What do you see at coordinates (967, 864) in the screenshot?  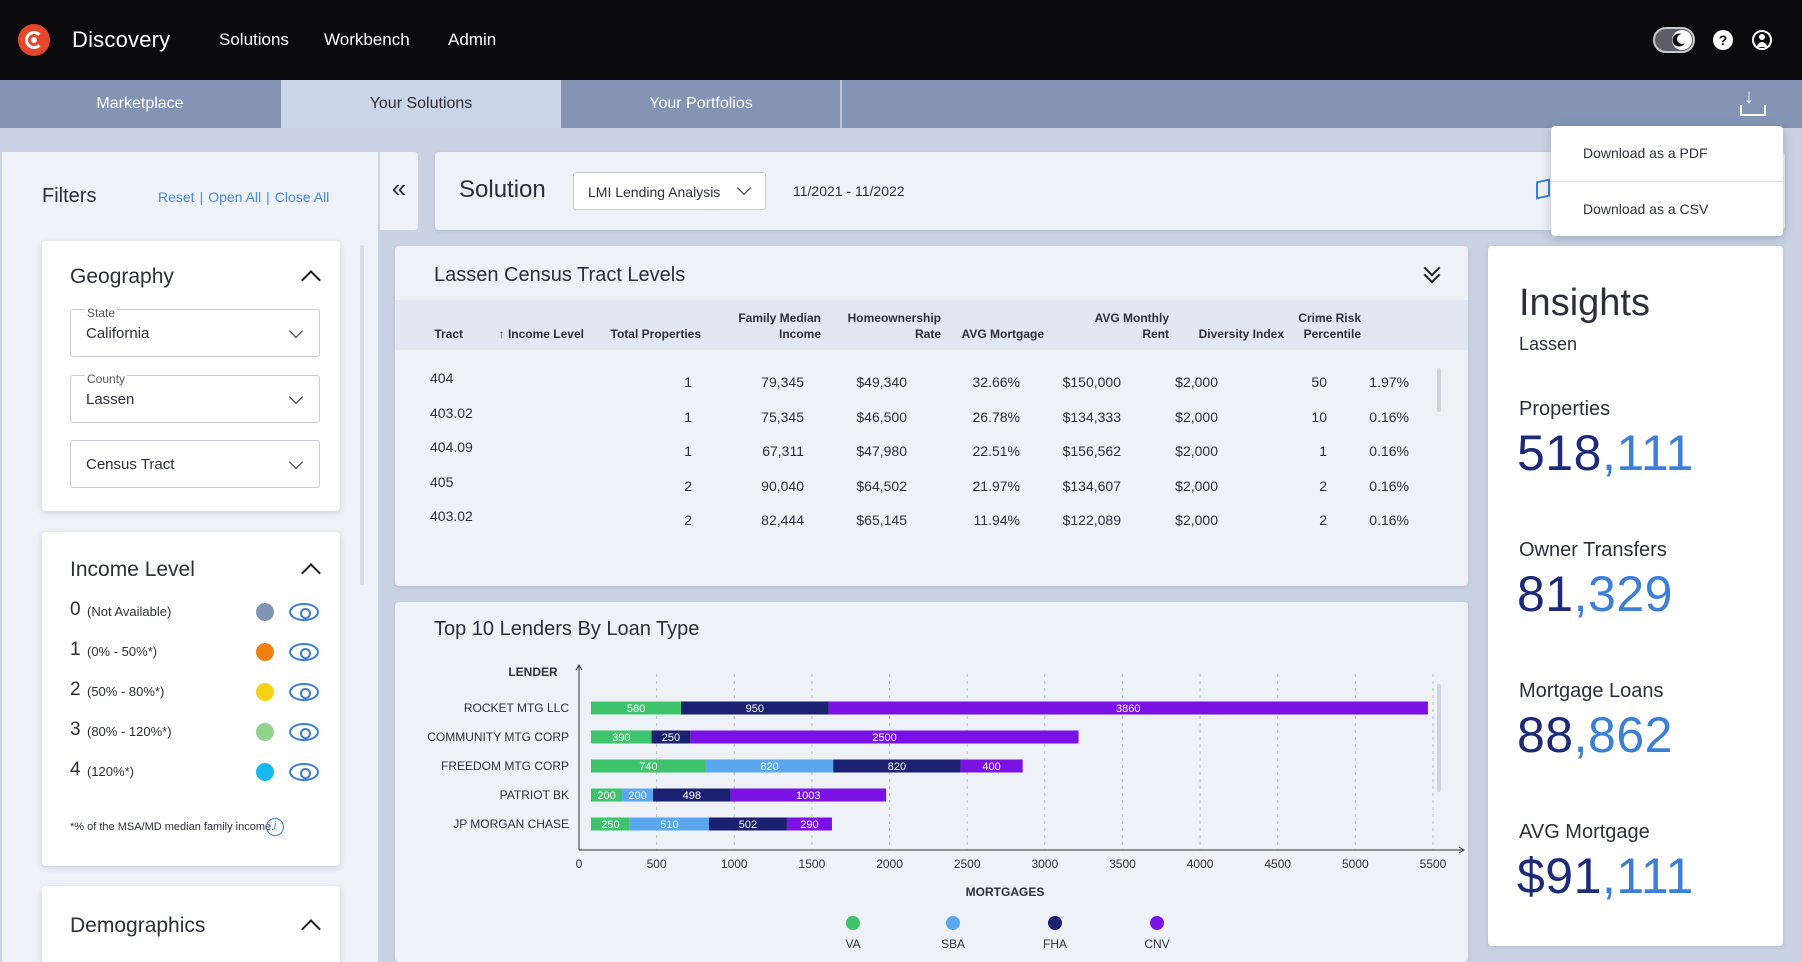 I see `x-tick-label: 2500` at bounding box center [967, 864].